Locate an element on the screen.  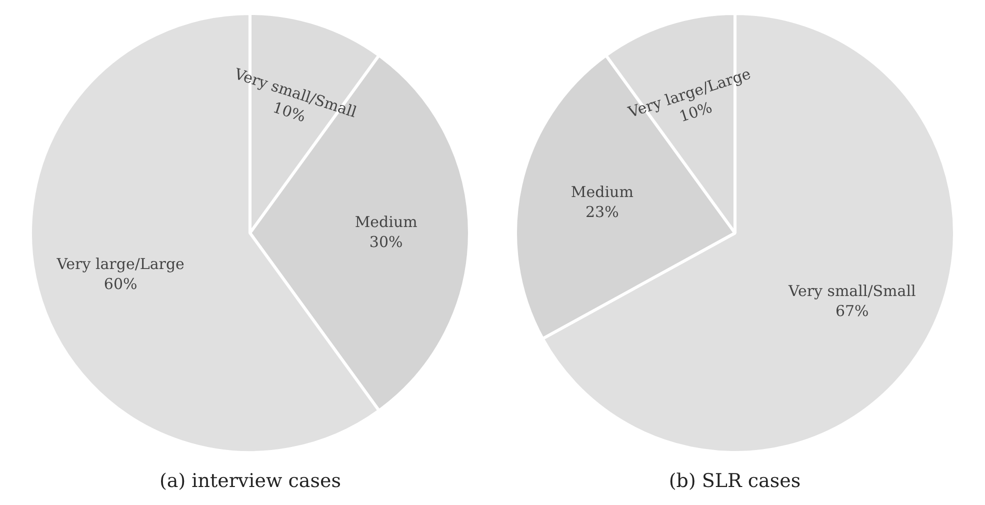
text: (a) interview cases is located at coordinates (250, 481).